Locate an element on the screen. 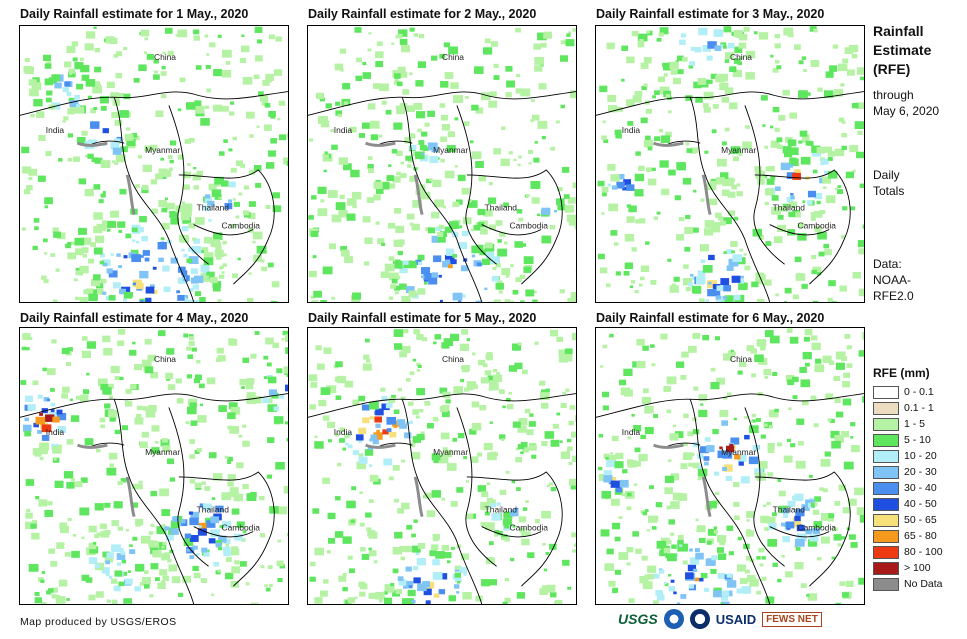  rainfall-map-2: China India Myanmar Thailand Cambodia is located at coordinates (442, 164).